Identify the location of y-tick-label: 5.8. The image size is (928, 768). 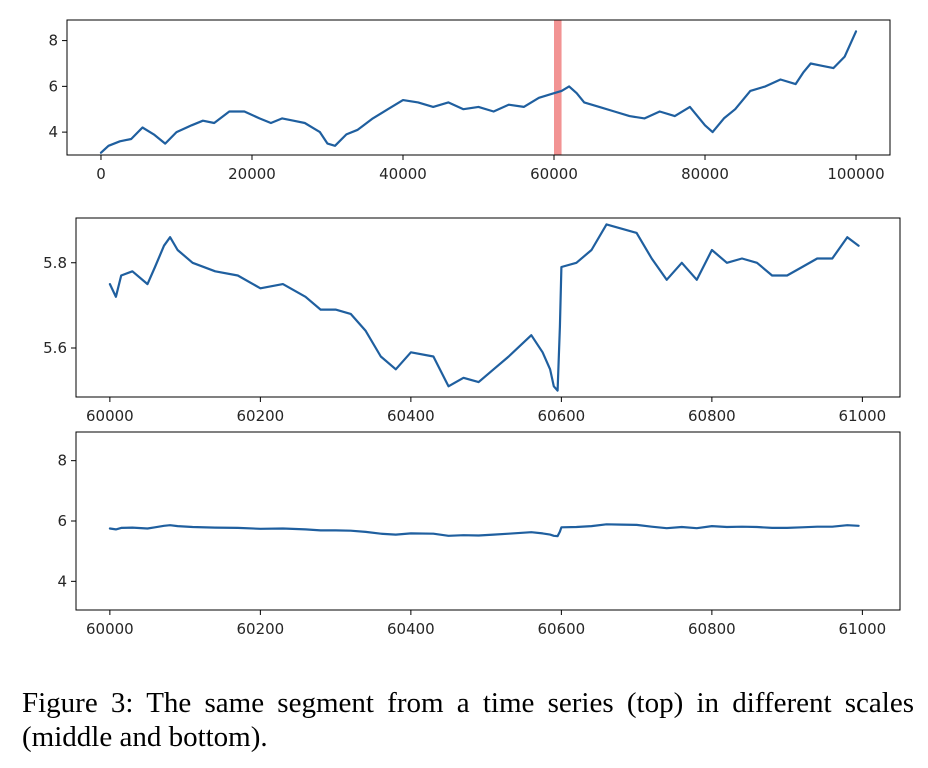
(55, 263).